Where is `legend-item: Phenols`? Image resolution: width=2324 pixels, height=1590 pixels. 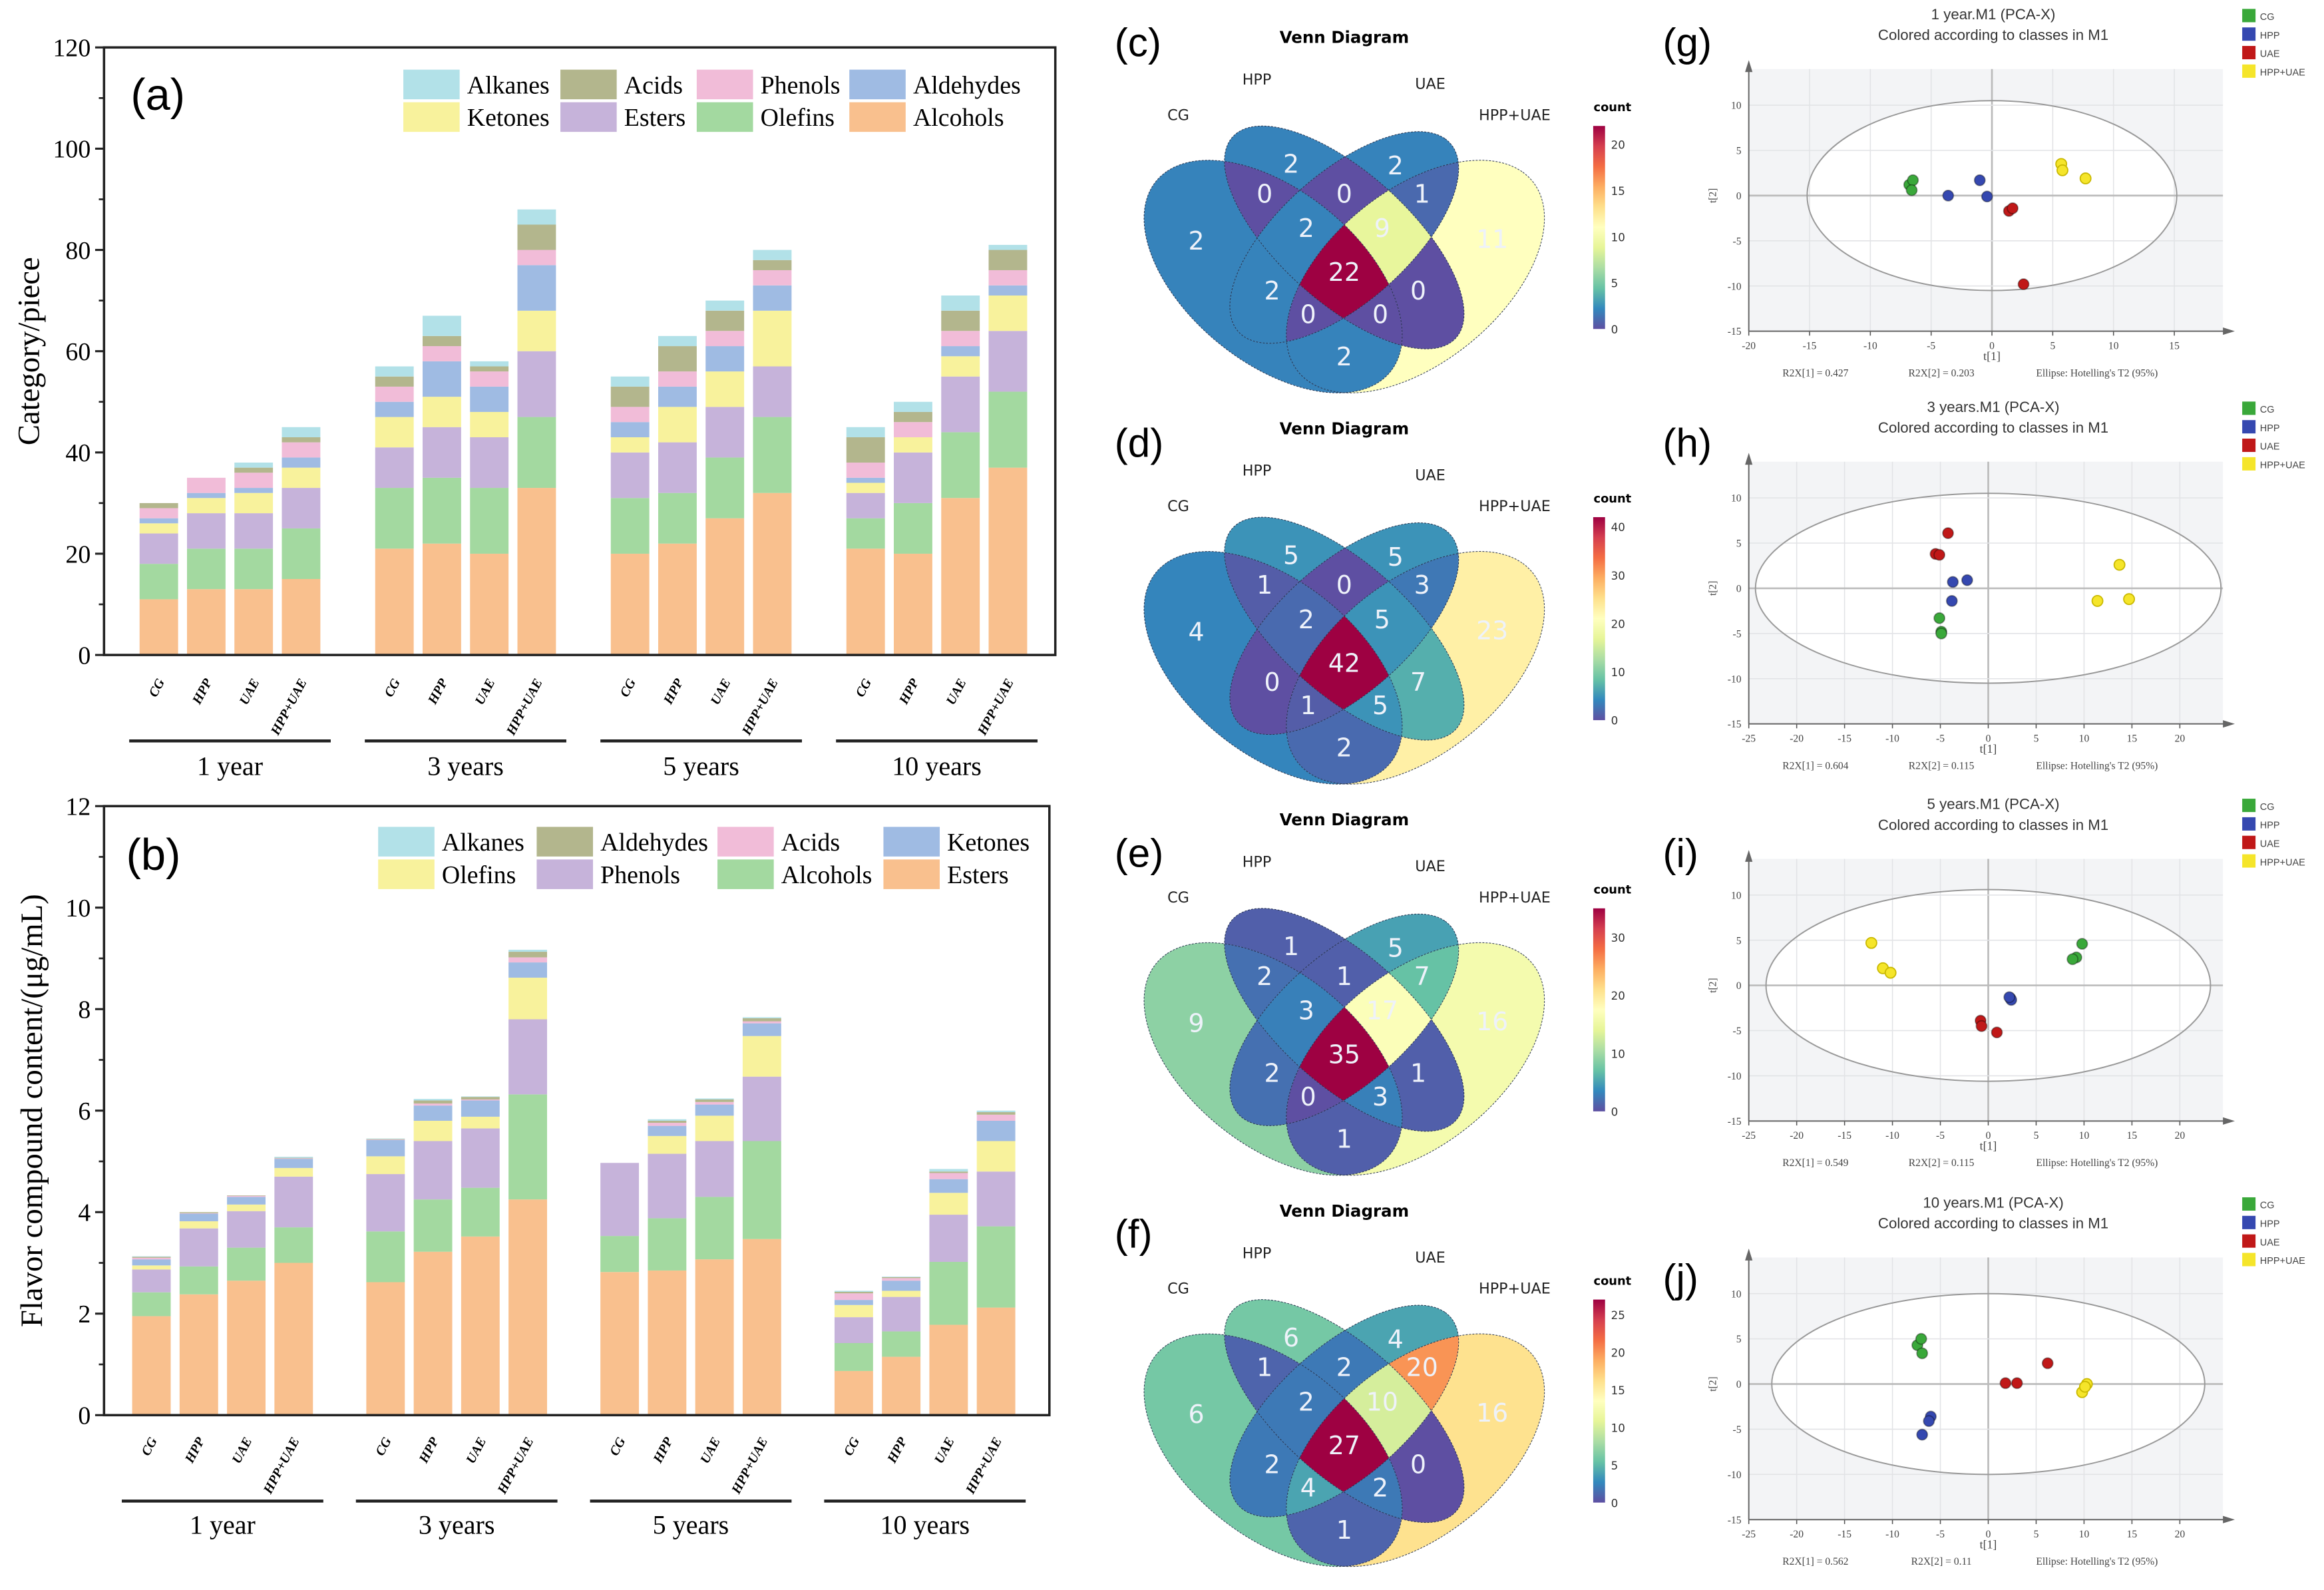 legend-item: Phenols is located at coordinates (608, 874).